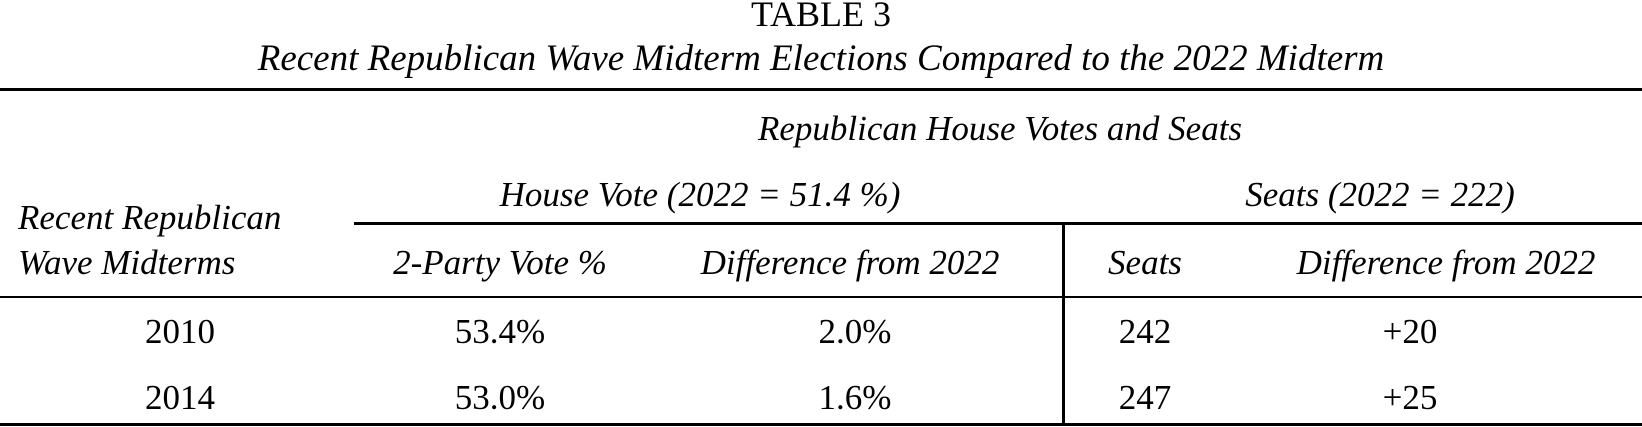  I want to click on row-2014-seats-diff: +25, so click(1410, 397).